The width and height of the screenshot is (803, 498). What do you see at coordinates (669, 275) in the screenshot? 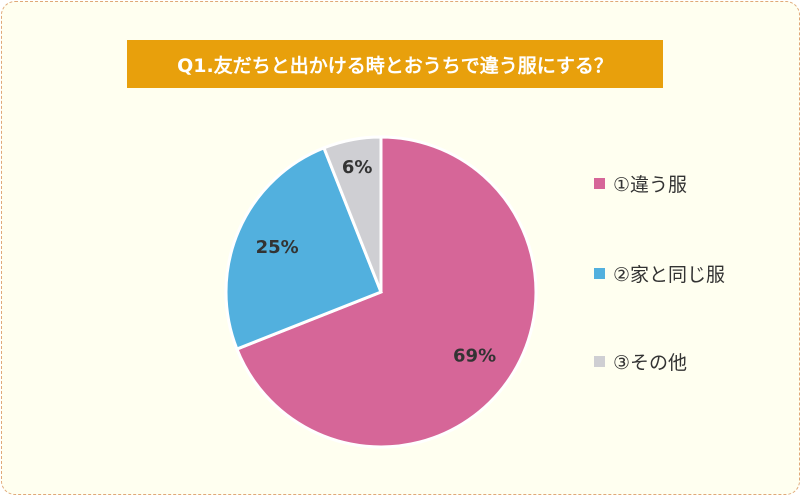
I see `legend-label-1: ②家と同じ服` at bounding box center [669, 275].